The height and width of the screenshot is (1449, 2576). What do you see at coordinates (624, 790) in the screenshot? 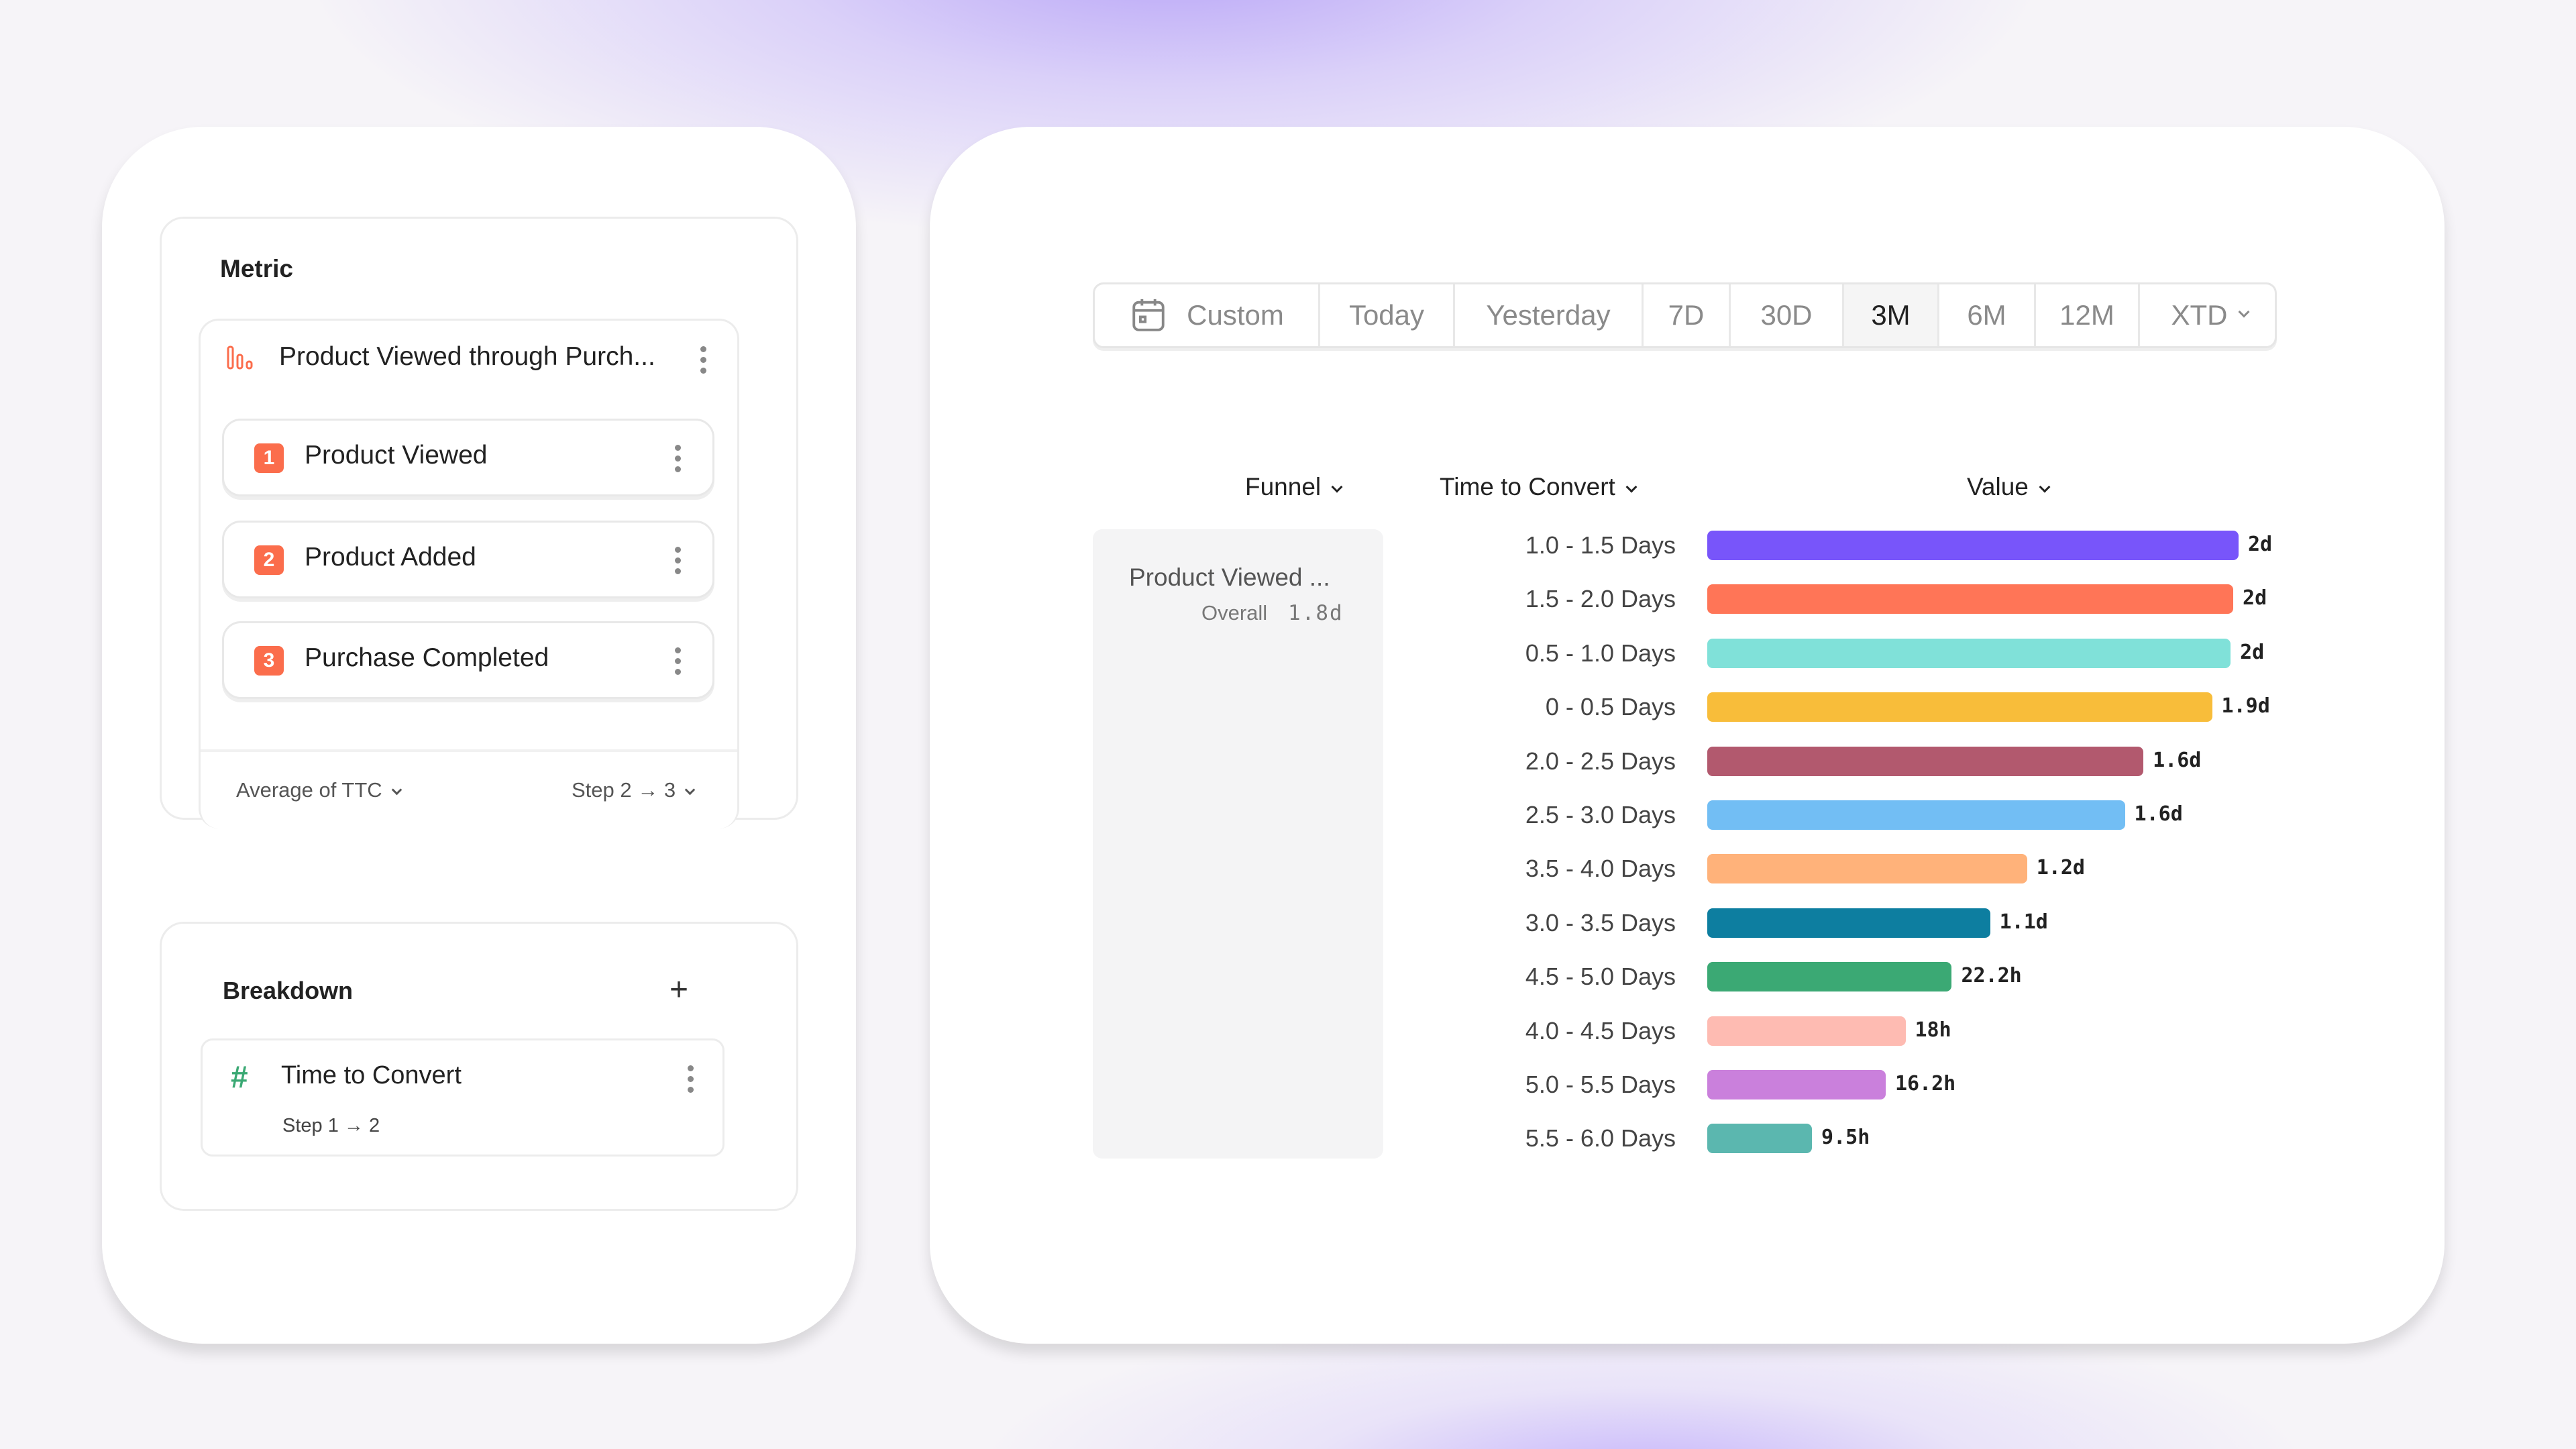
I see `step-range-label: Step 2 → 3` at bounding box center [624, 790].